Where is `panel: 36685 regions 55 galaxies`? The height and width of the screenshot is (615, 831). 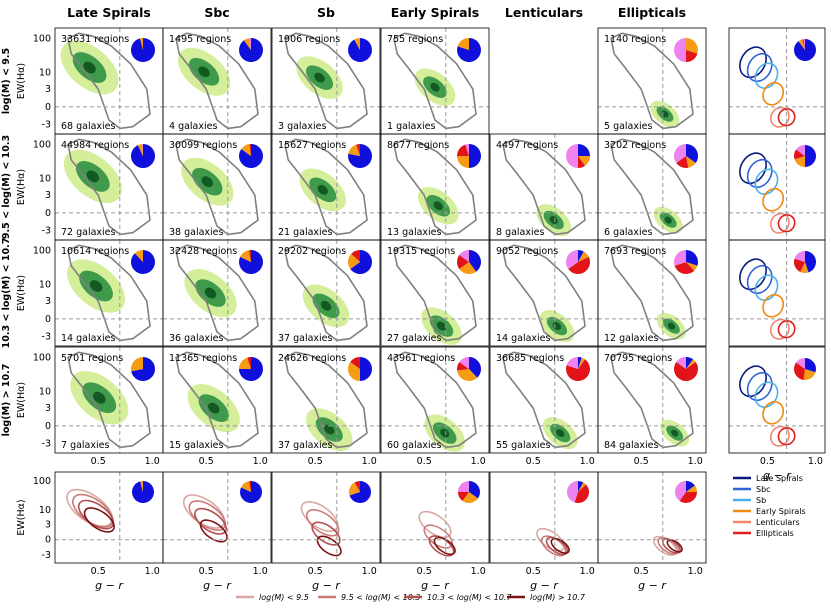 panel: 36685 regions 55 galaxies is located at coordinates (544, 400).